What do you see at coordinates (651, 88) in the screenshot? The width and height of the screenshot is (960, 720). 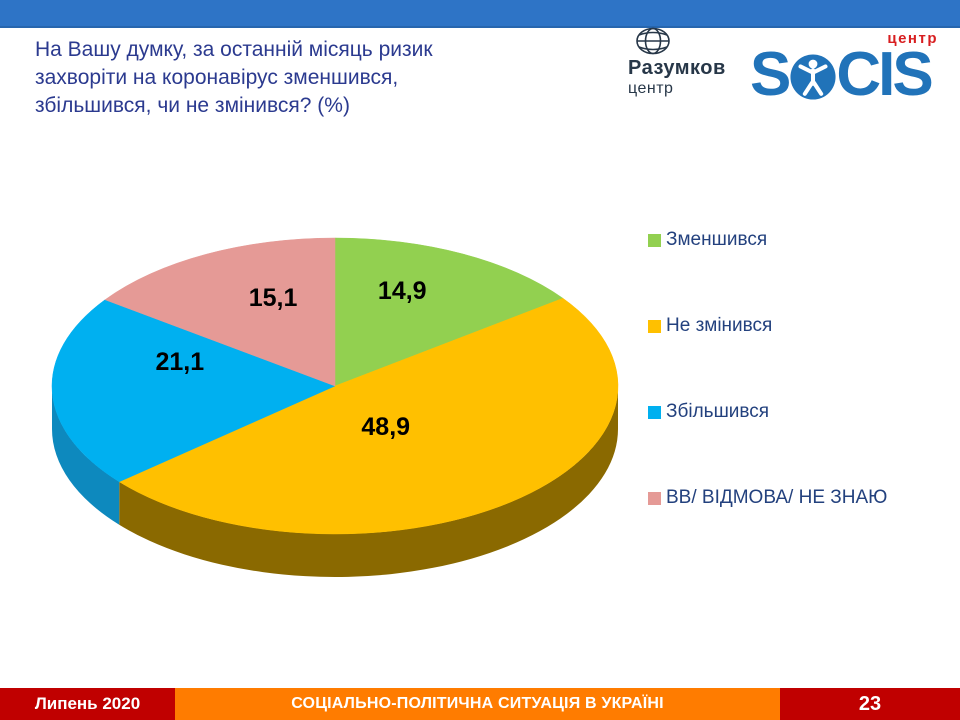 I see `razumkov-subtitle: центр` at bounding box center [651, 88].